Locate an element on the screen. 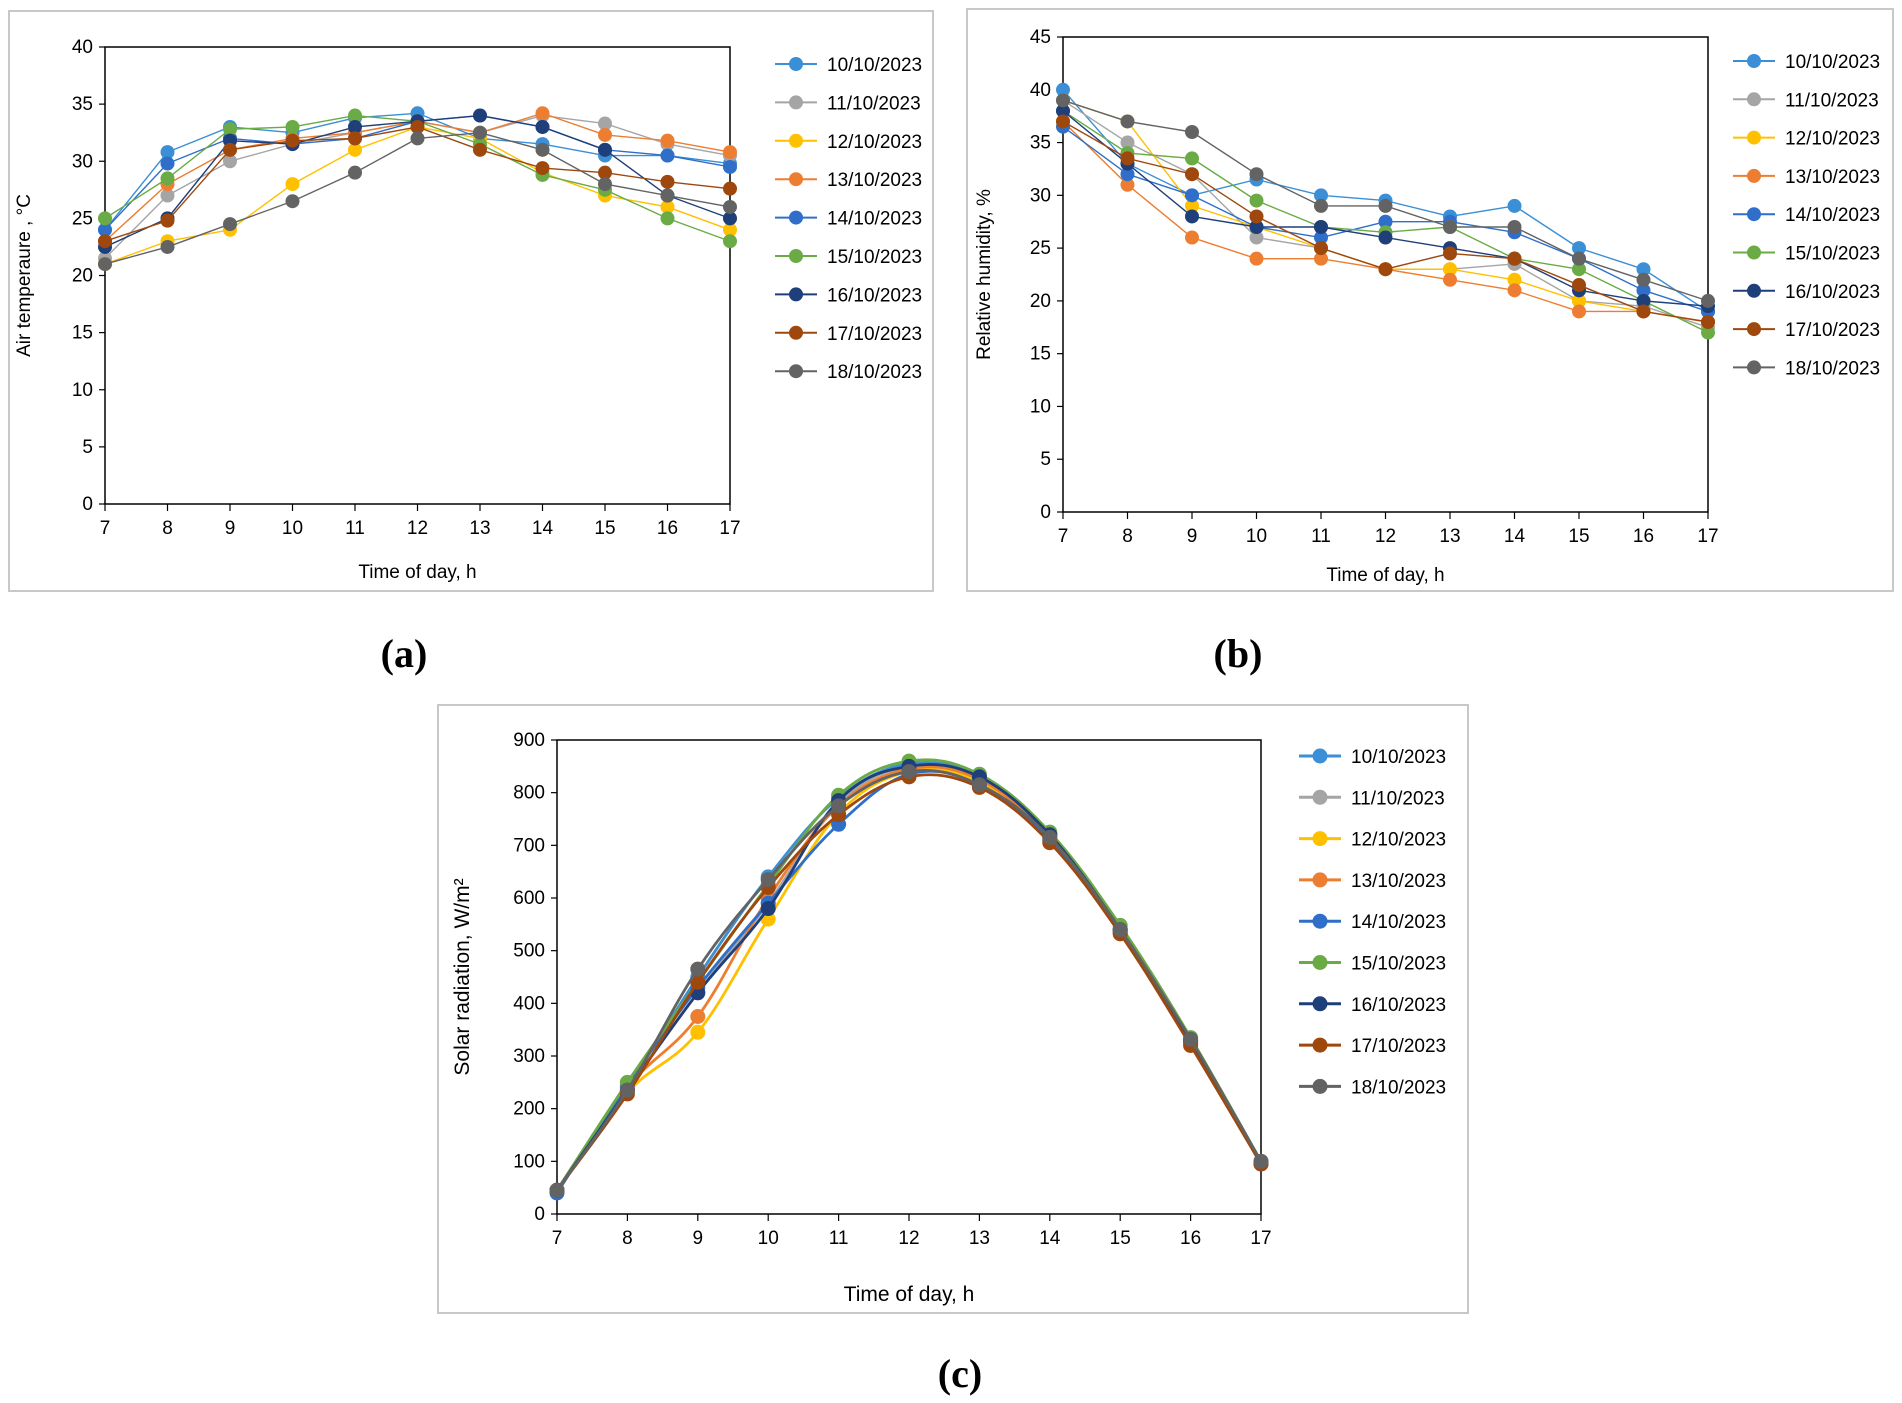  y-tick-label: 35 is located at coordinates (82, 104).